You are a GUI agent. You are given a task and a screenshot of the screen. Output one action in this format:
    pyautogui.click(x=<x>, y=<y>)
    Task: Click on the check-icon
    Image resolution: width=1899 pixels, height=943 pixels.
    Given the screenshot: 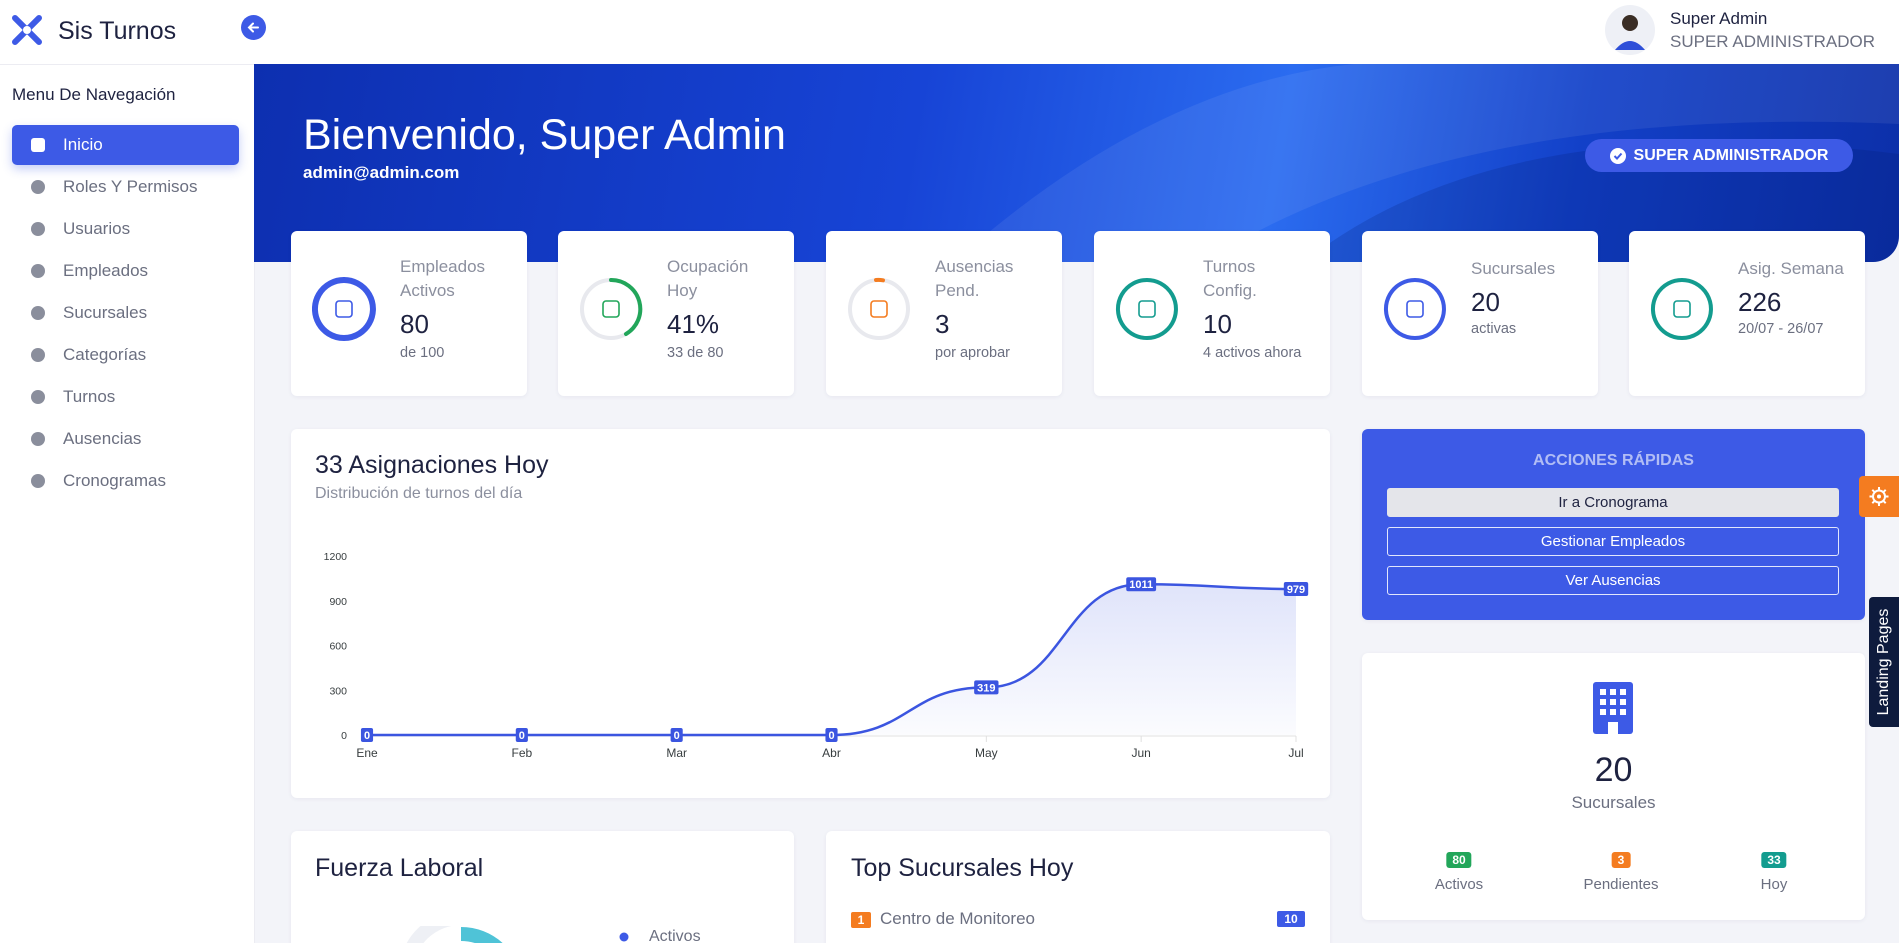 What is the action you would take?
    pyautogui.click(x=1617, y=155)
    